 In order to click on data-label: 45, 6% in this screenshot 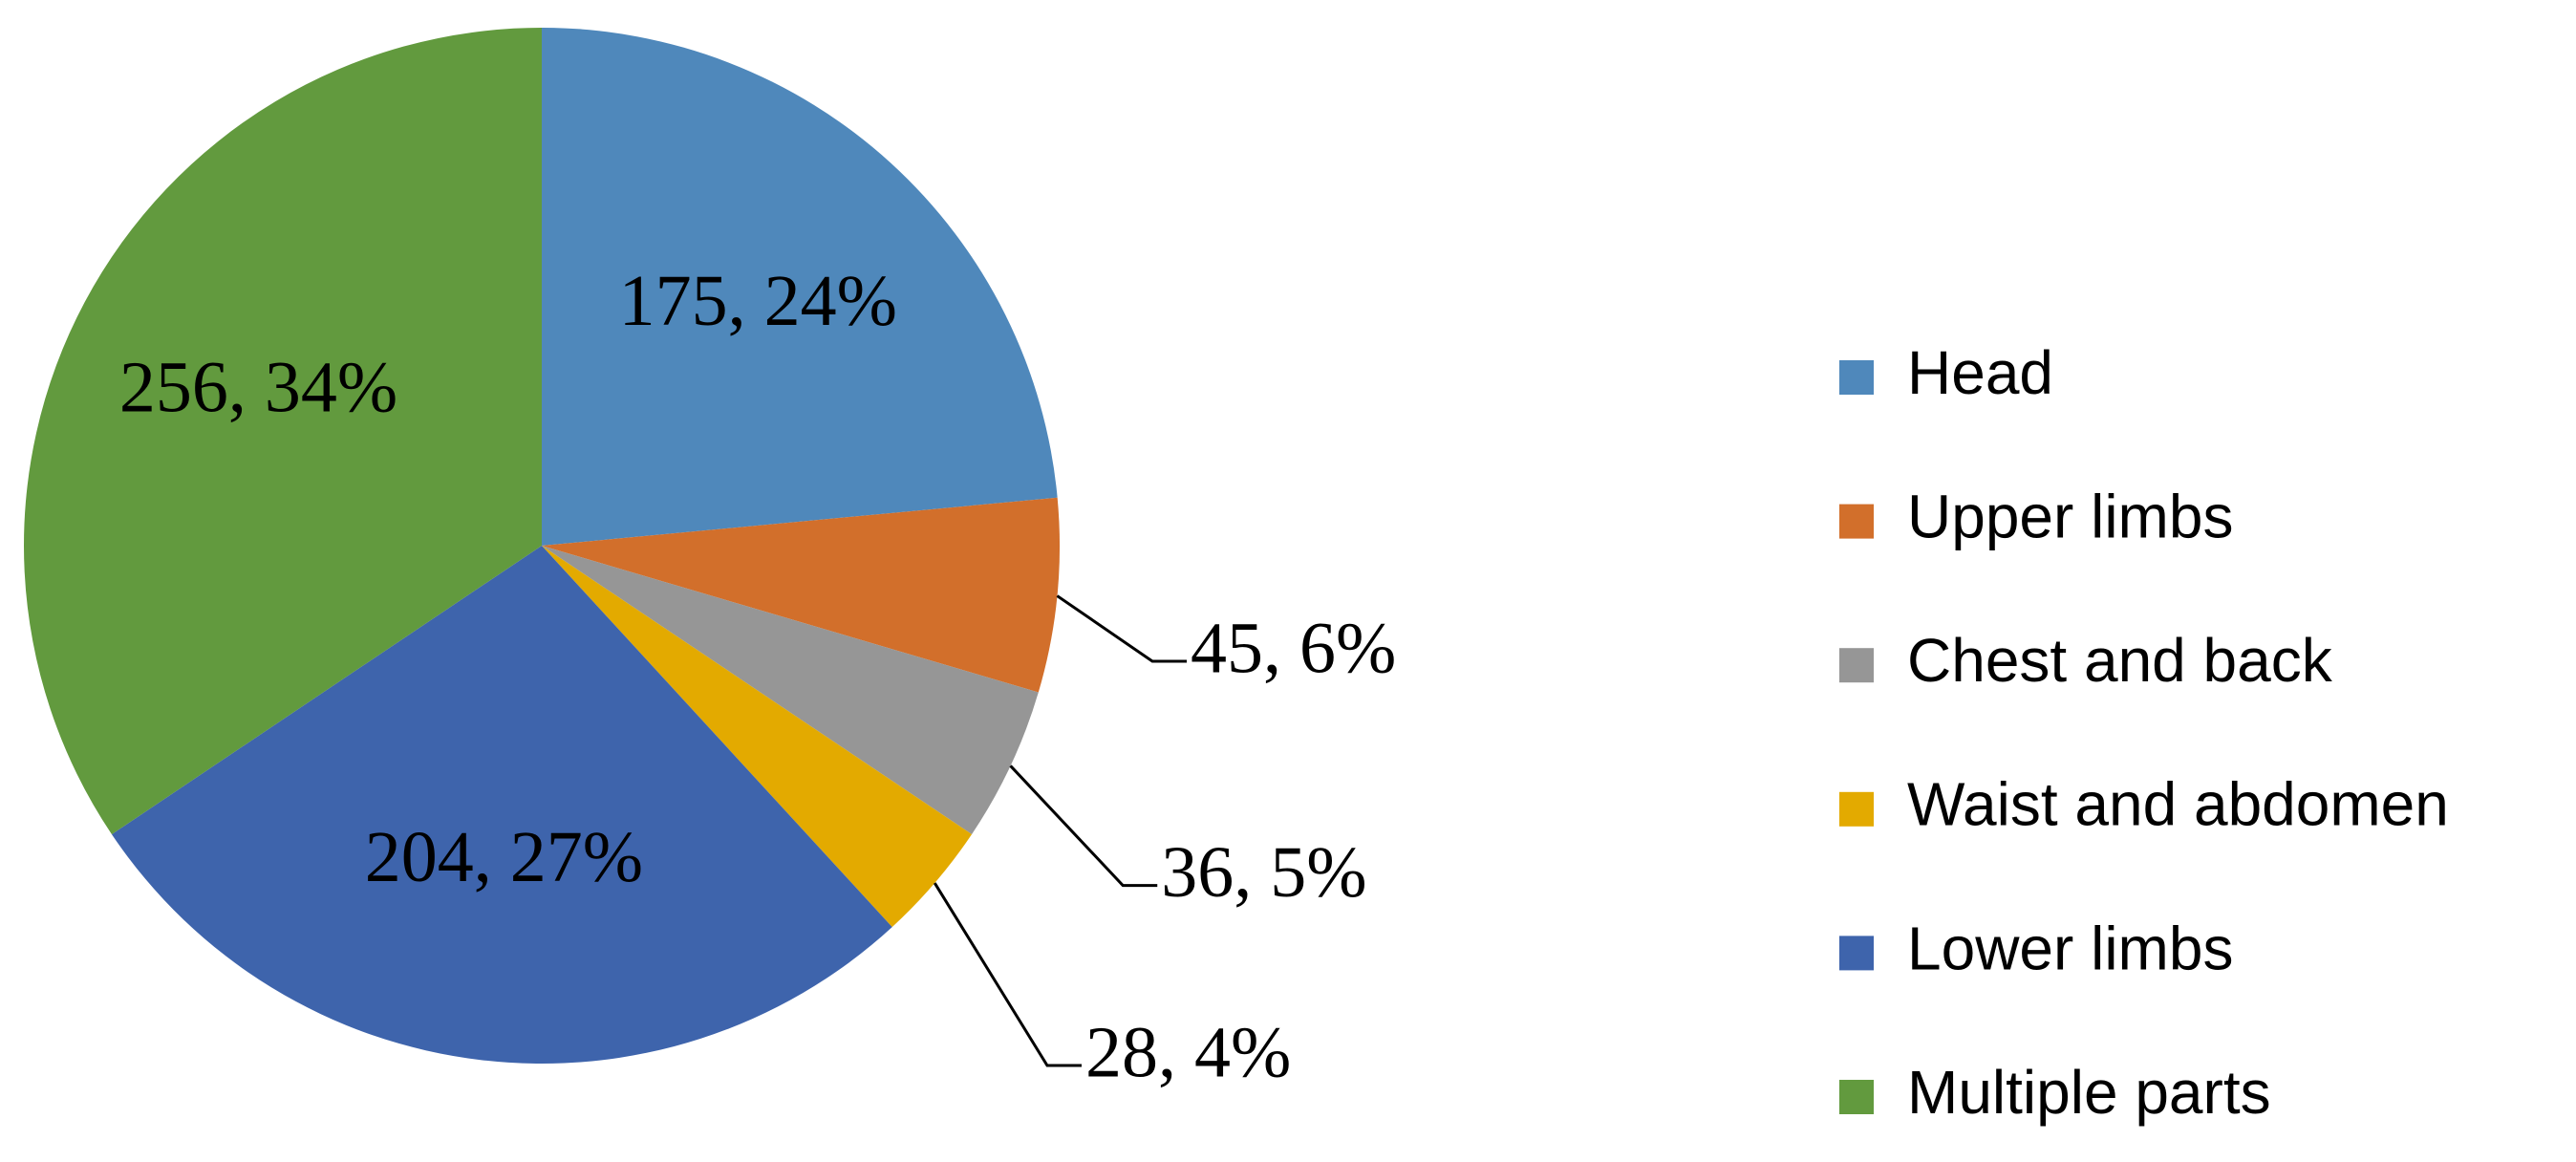, I will do `click(1293, 648)`.